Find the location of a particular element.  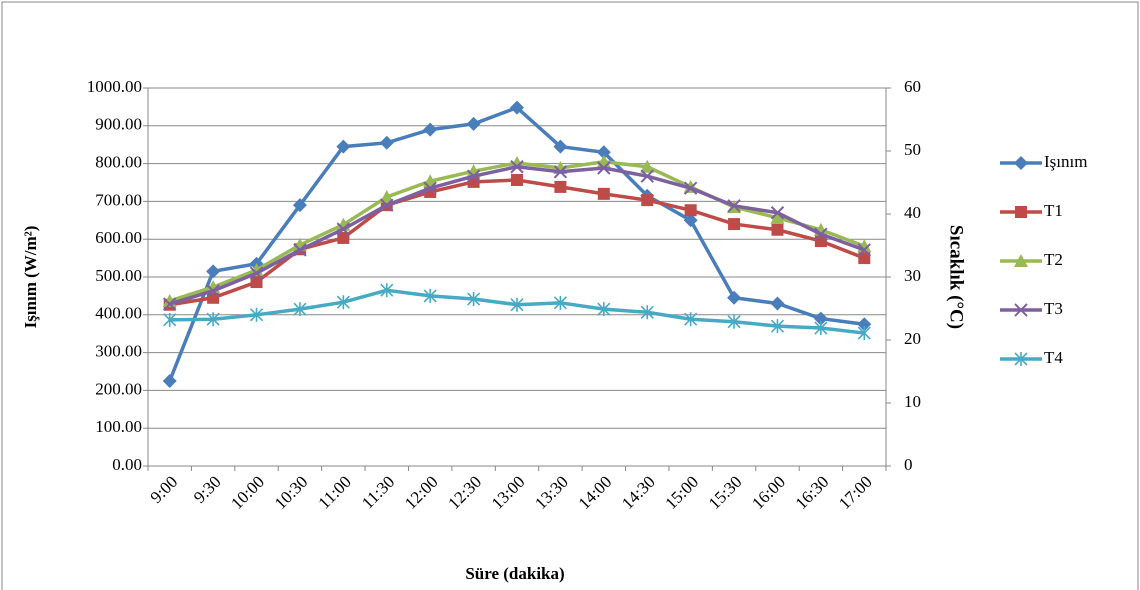

y-tick-label: 300.00 is located at coordinates (118, 351).